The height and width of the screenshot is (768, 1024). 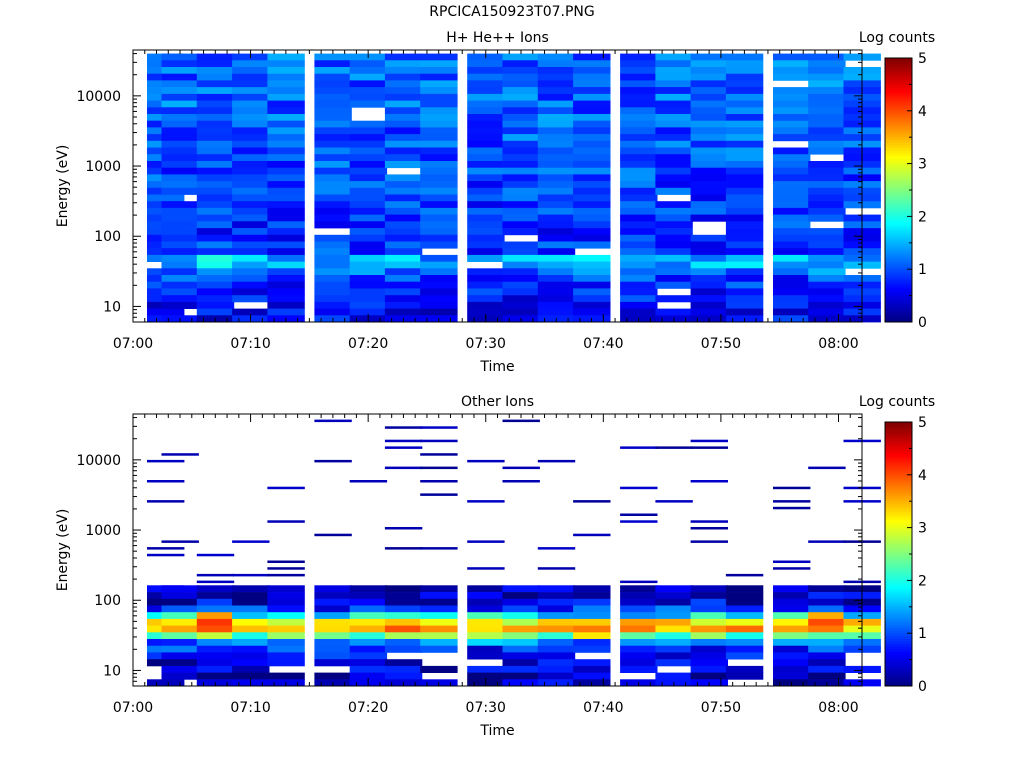 I want to click on colorbar-label: Log counts, so click(x=897, y=38).